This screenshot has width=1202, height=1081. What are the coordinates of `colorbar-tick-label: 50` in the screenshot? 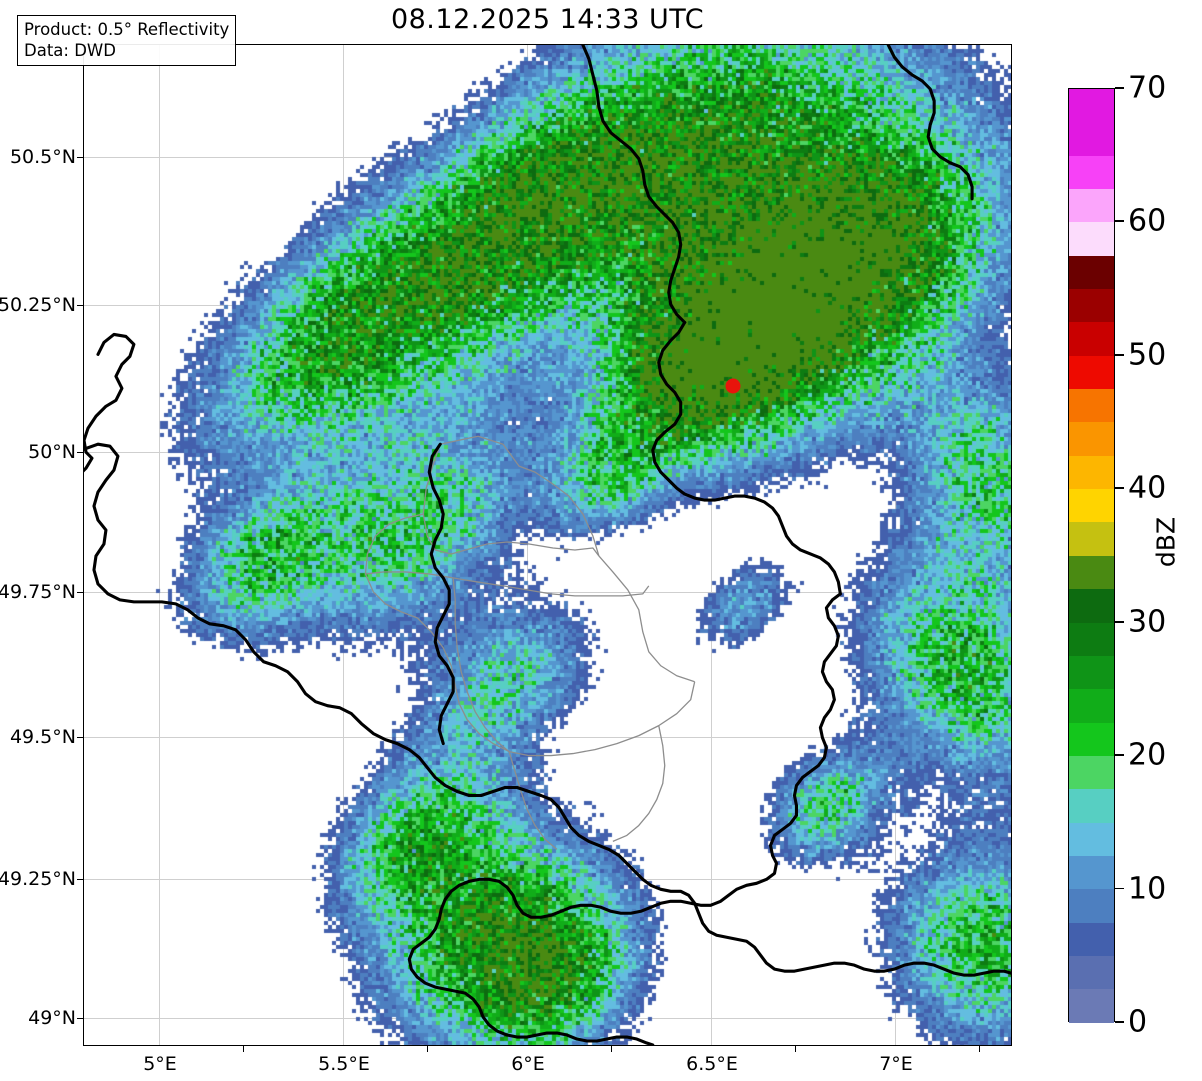 It's located at (1147, 355).